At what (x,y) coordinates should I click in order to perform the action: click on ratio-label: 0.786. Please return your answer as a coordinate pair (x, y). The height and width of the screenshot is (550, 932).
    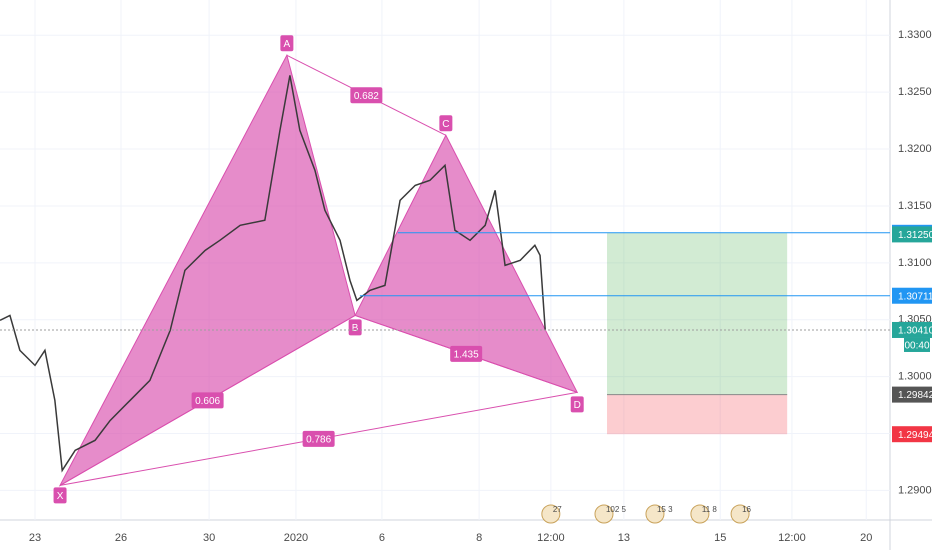
    Looking at the image, I should click on (318, 438).